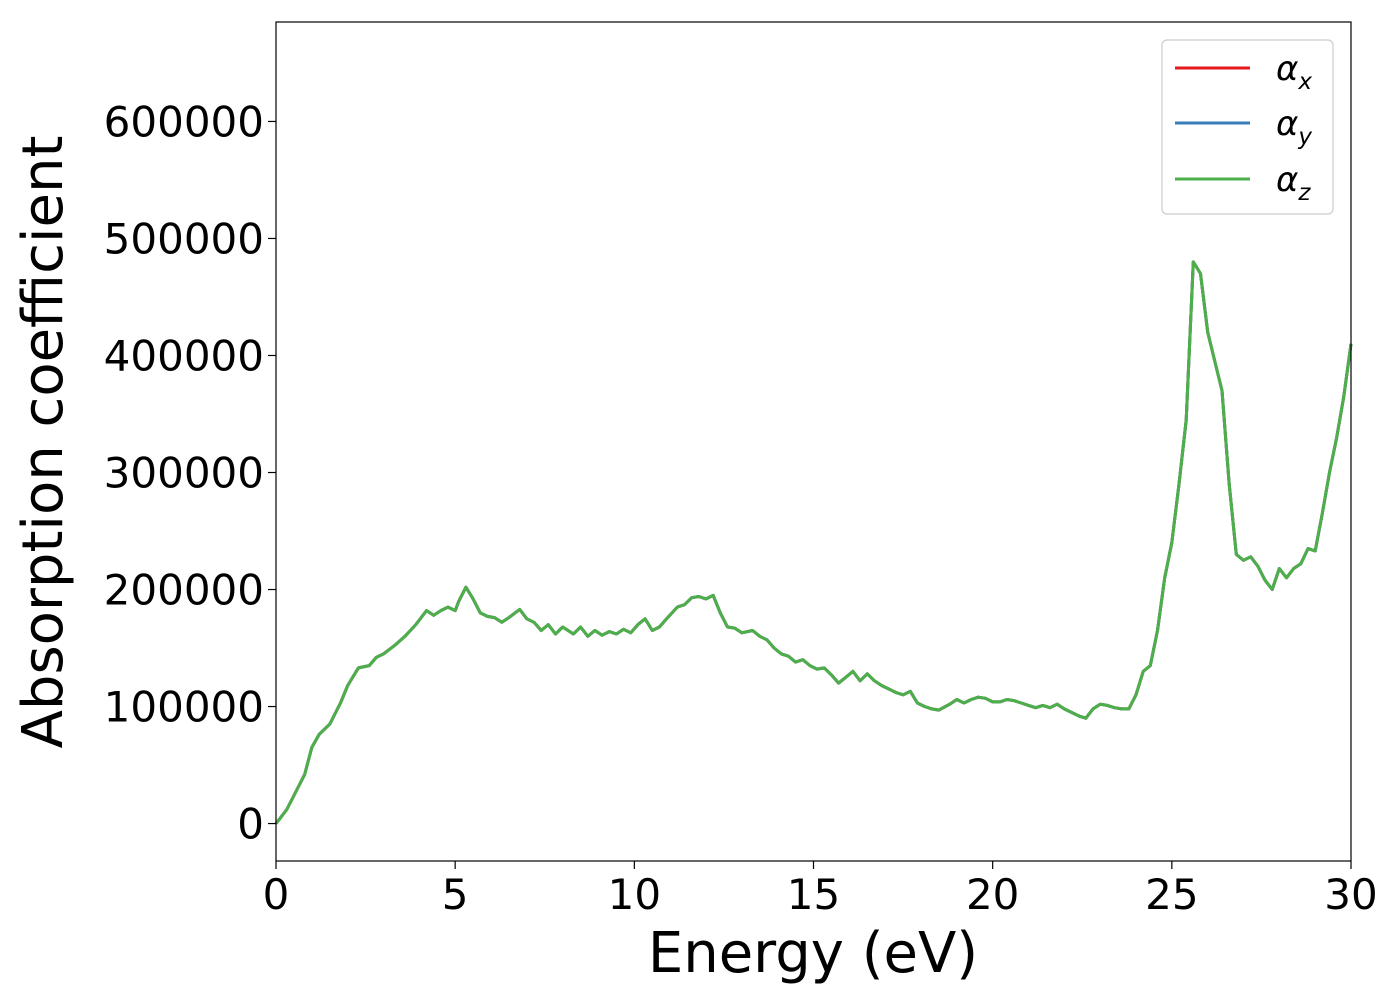 The width and height of the screenshot is (1400, 1000). Describe the element at coordinates (250, 824) in the screenshot. I see `y-tick-label: 0` at that location.